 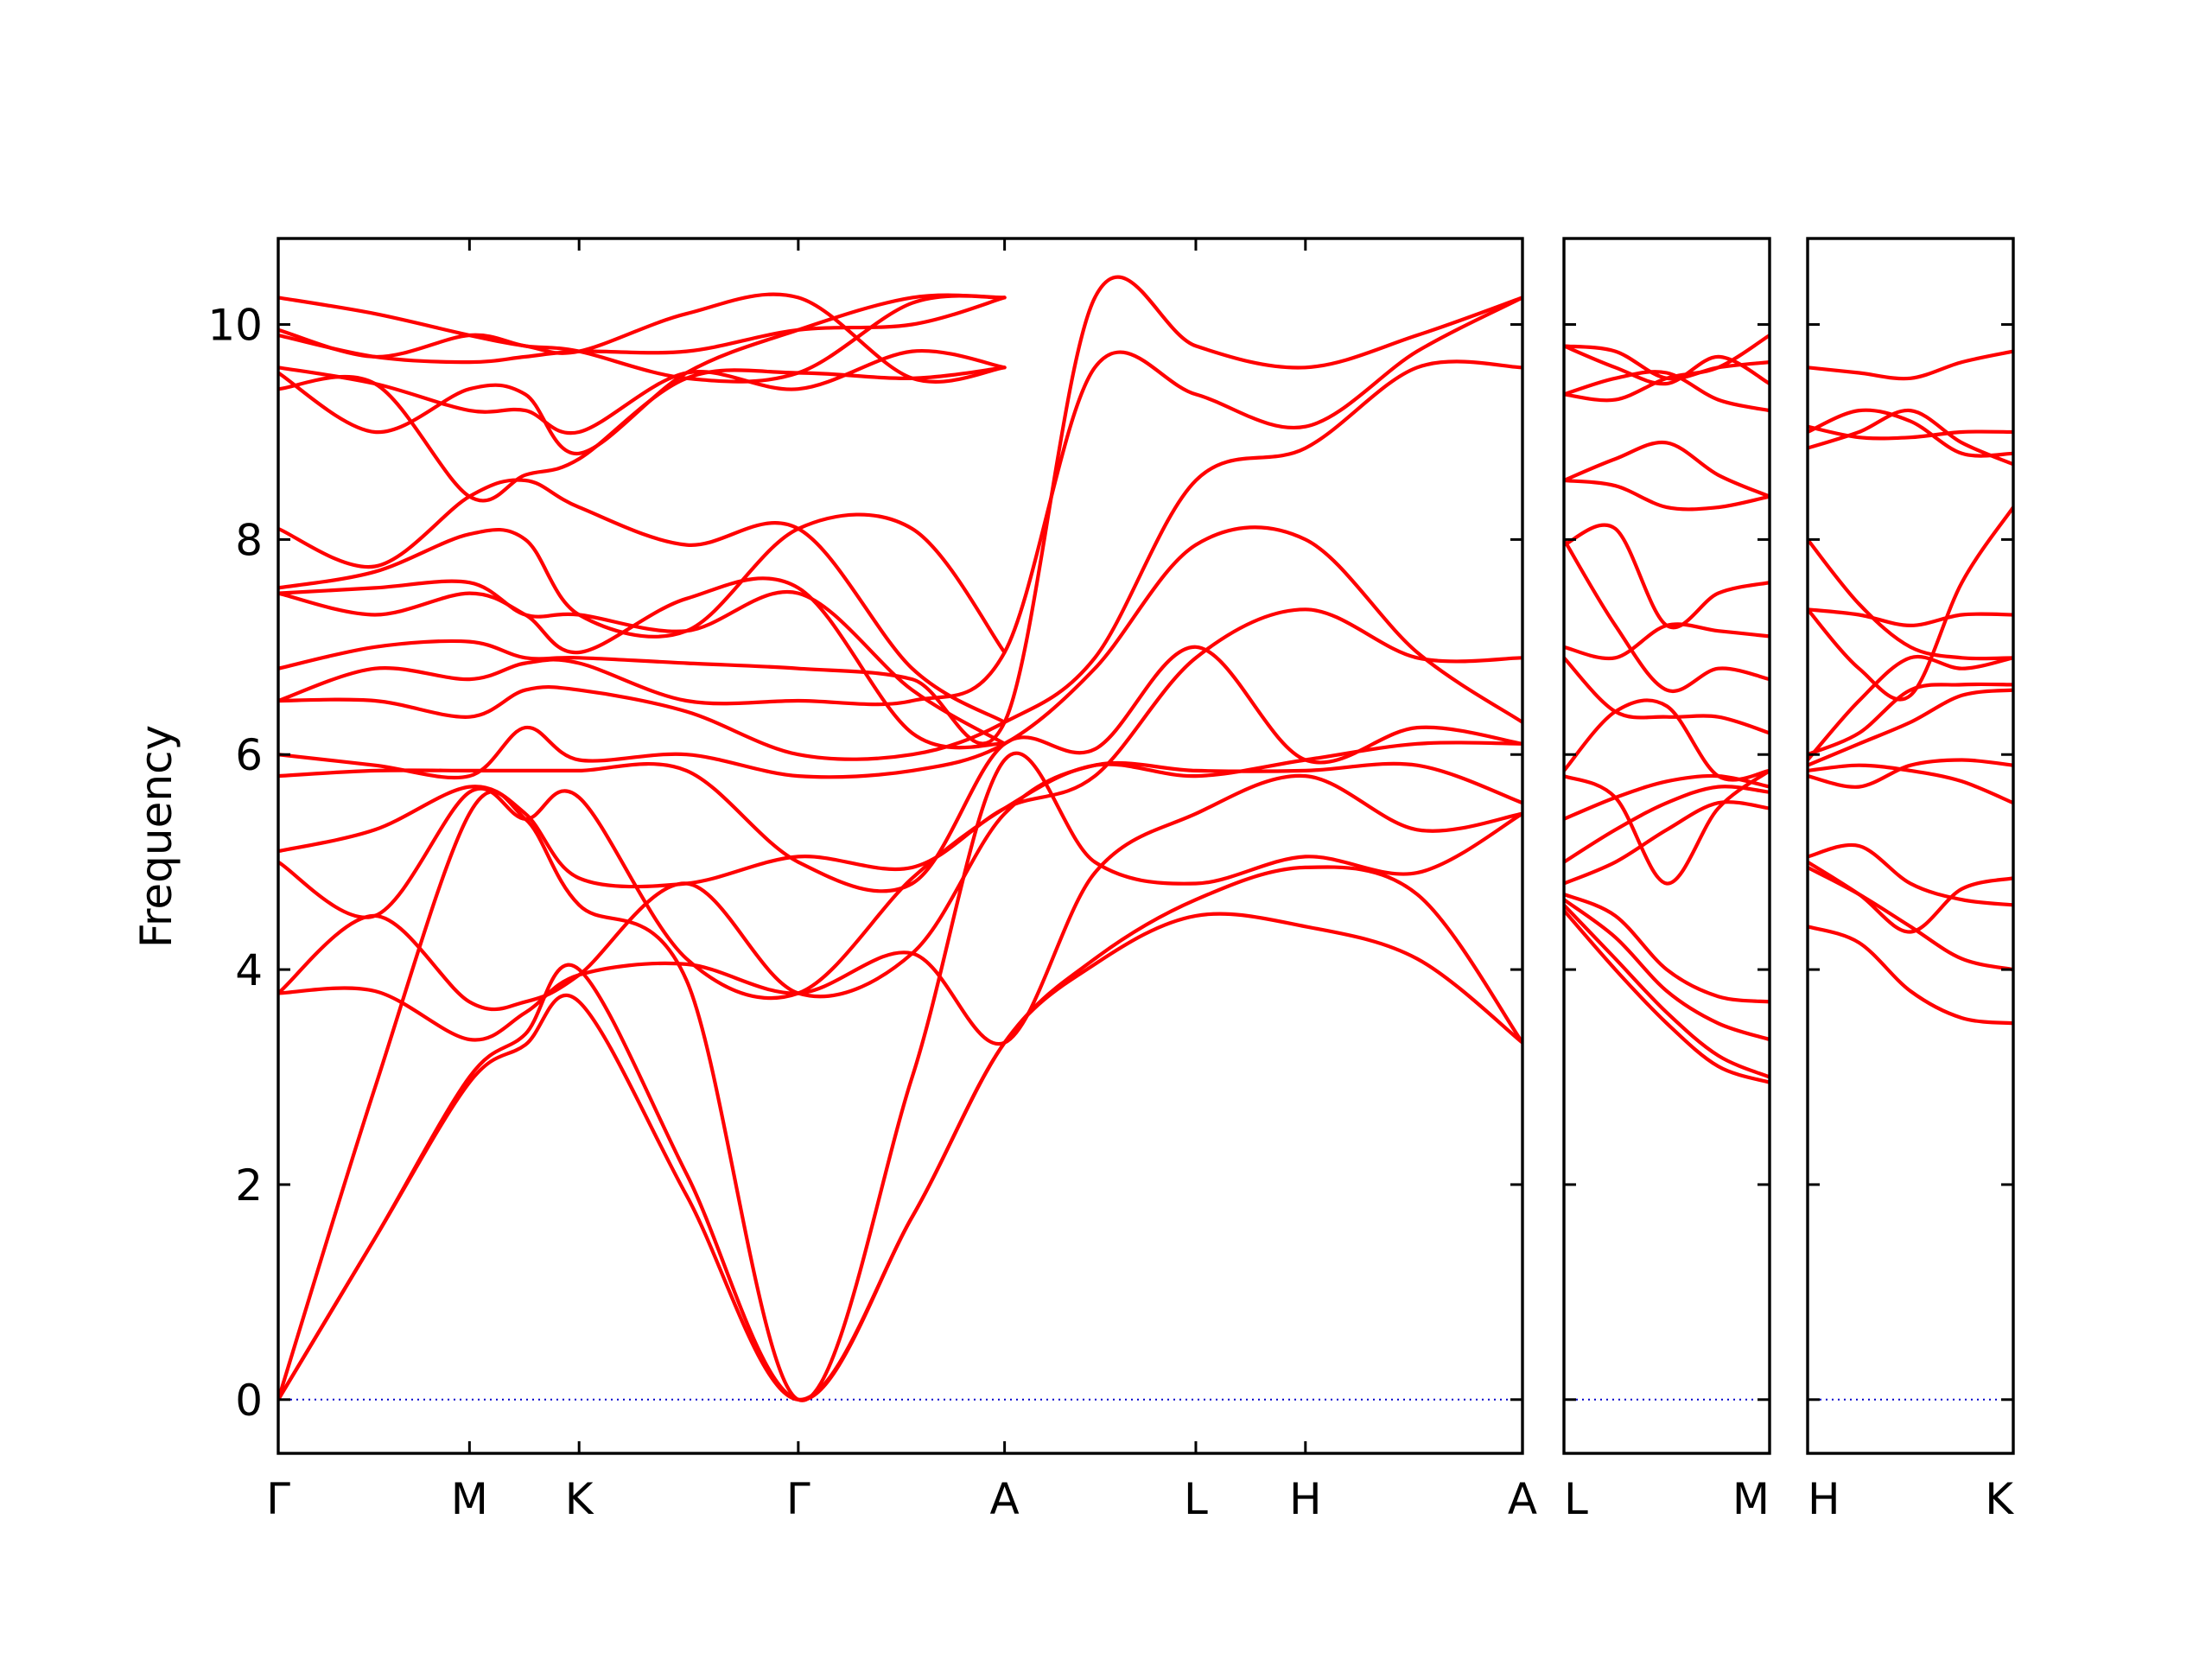 What do you see at coordinates (235, 326) in the screenshot?
I see `y-tick-label: 10` at bounding box center [235, 326].